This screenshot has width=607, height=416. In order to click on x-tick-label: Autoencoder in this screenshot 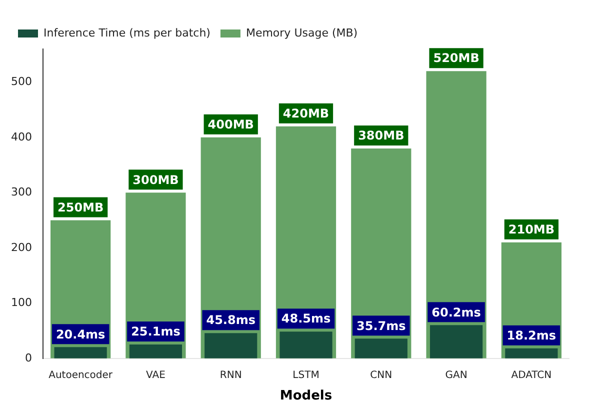, I will do `click(81, 375)`.